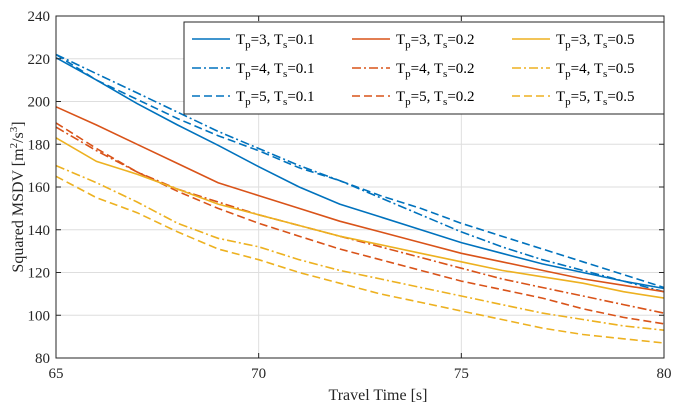 This screenshot has width=700, height=408. I want to click on legend-item-8: Tp=4, Ts=0.5, so click(573, 70).